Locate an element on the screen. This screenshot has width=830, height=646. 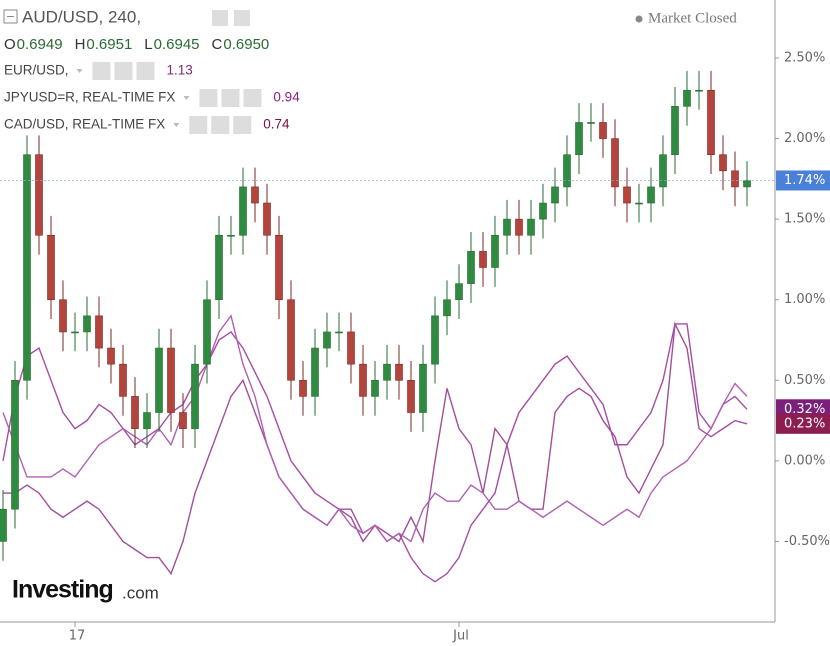
legend-name: JPYUSD=R, REAL-TIME FX is located at coordinates (89, 97).